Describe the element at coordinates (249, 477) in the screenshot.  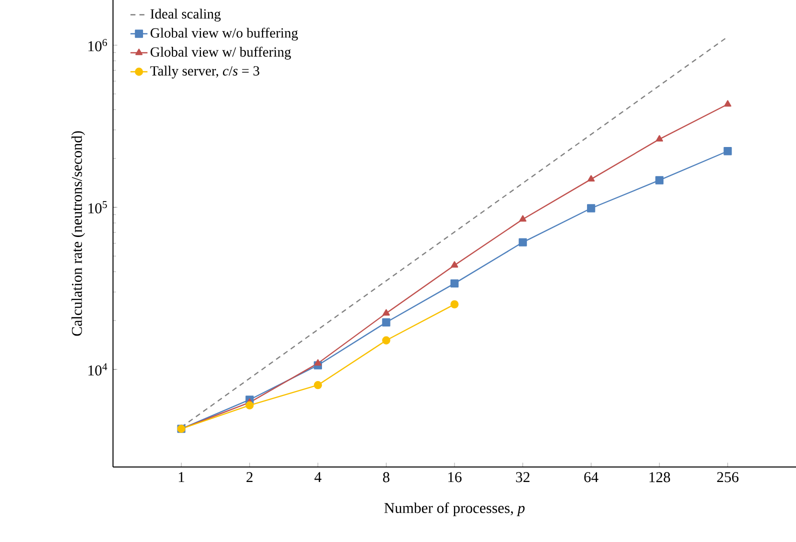
I see `x-tick-label: 2` at that location.